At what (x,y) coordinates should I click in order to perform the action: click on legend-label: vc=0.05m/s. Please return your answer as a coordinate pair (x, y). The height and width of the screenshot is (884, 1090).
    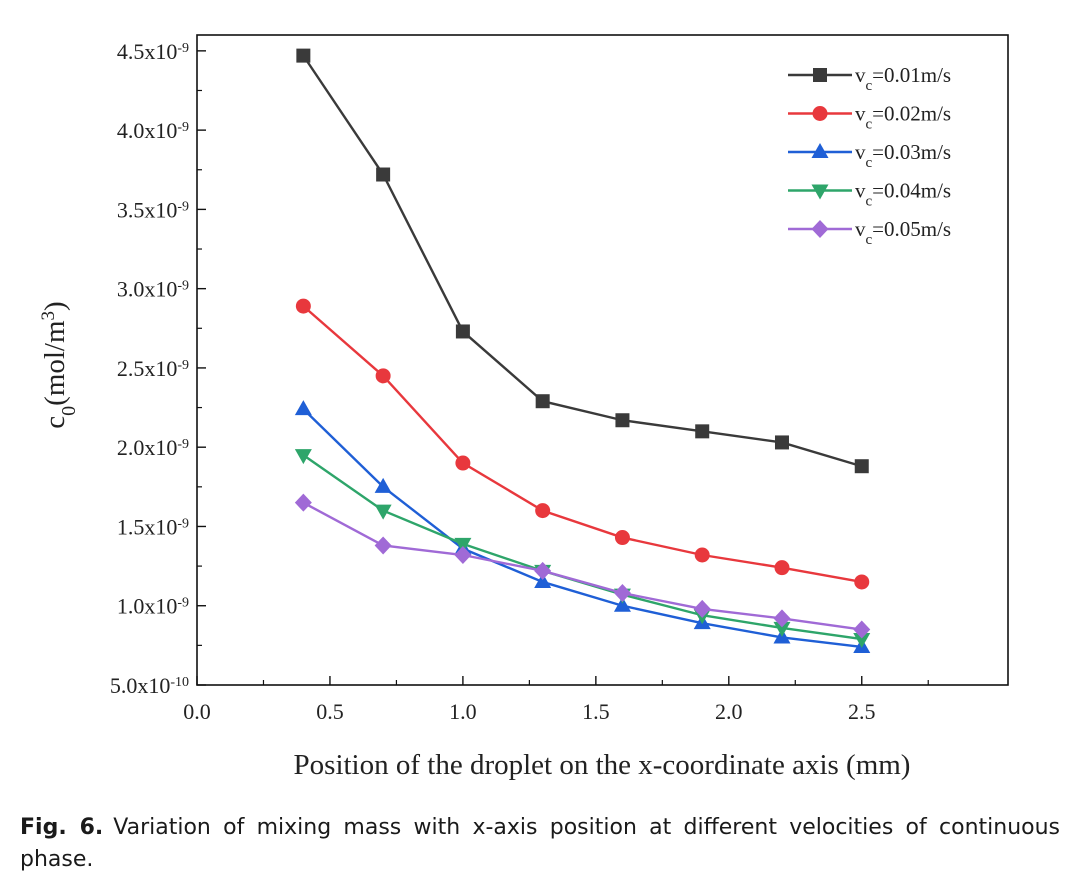
    Looking at the image, I should click on (903, 232).